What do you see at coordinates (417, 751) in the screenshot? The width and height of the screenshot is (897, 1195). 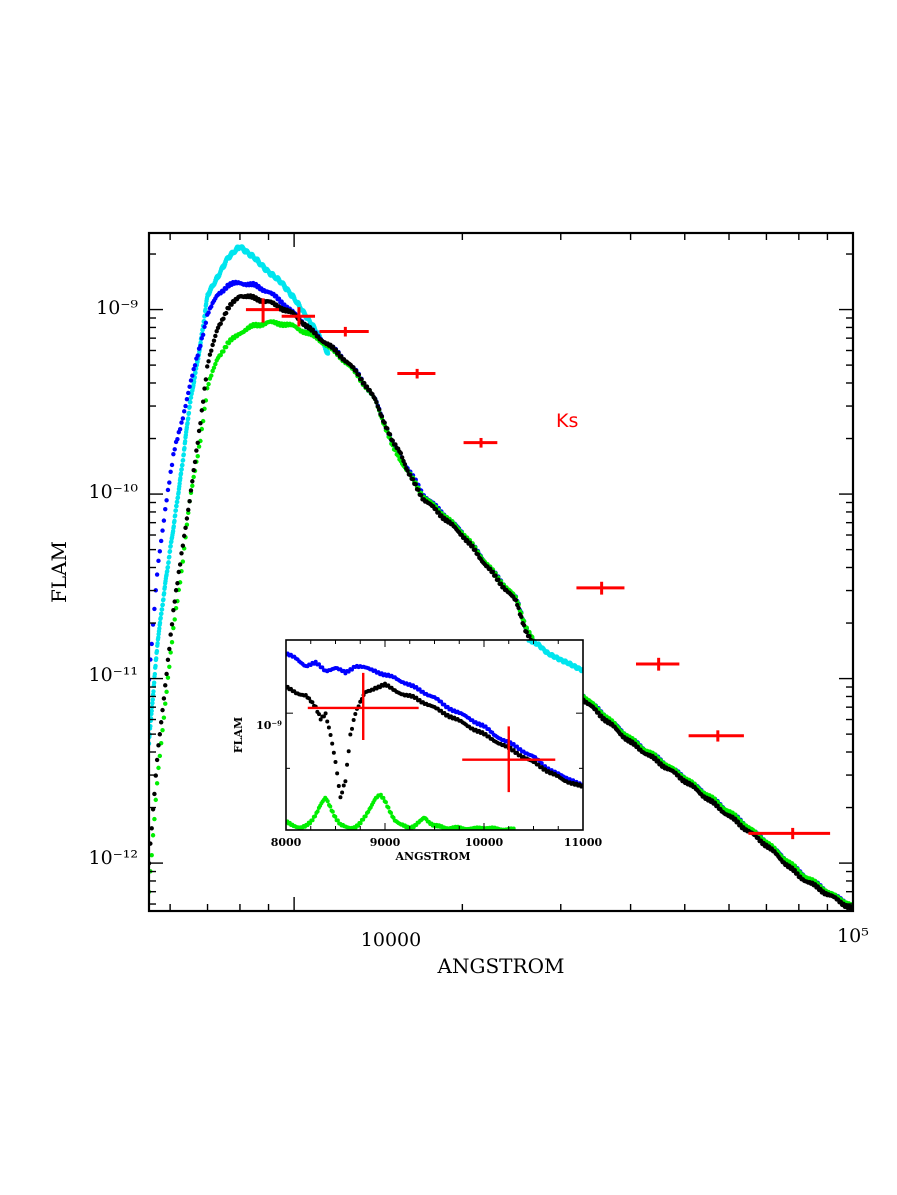 I see `inset-plot: 8000 9000 10000 11000 10⁻⁹ ANGSTROM FLAM` at bounding box center [417, 751].